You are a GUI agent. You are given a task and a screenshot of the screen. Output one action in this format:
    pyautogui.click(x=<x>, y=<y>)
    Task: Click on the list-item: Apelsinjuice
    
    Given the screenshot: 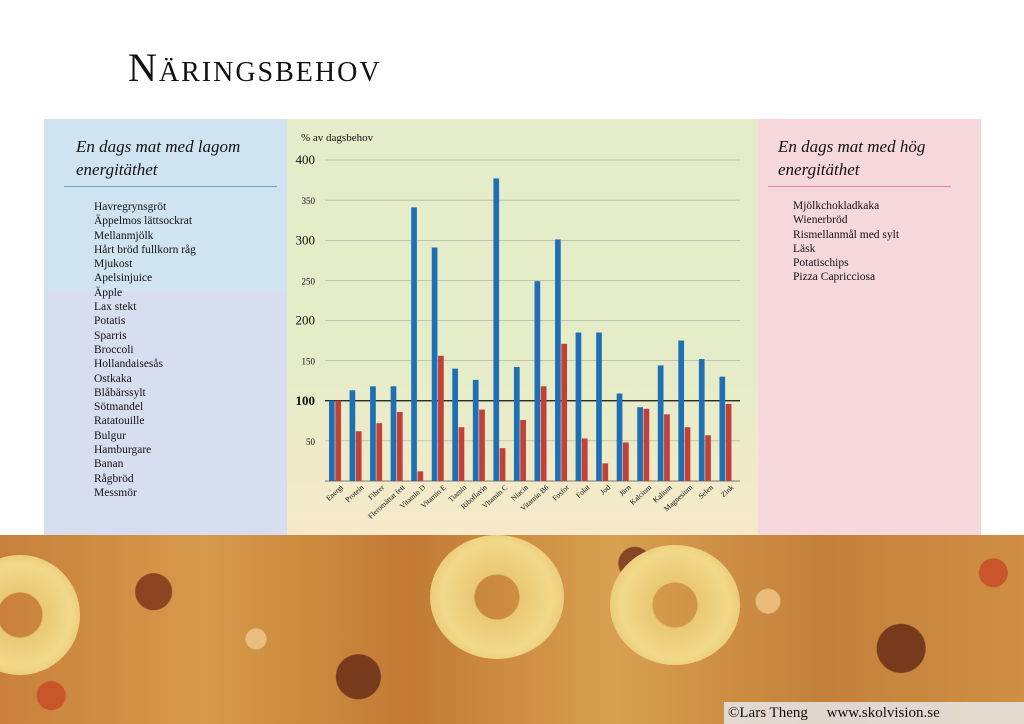 What is the action you would take?
    pyautogui.click(x=123, y=278)
    